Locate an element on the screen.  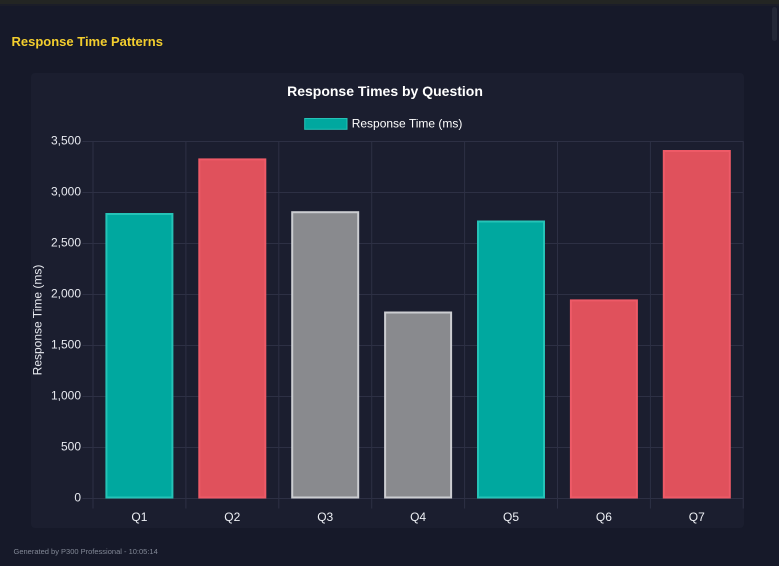
svg-text: 2,000 is located at coordinates (66, 294).